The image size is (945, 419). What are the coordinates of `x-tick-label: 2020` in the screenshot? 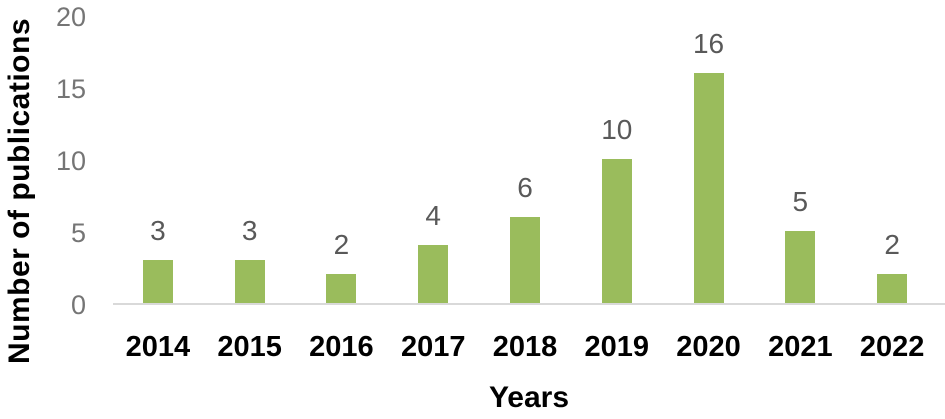 It's located at (708, 347).